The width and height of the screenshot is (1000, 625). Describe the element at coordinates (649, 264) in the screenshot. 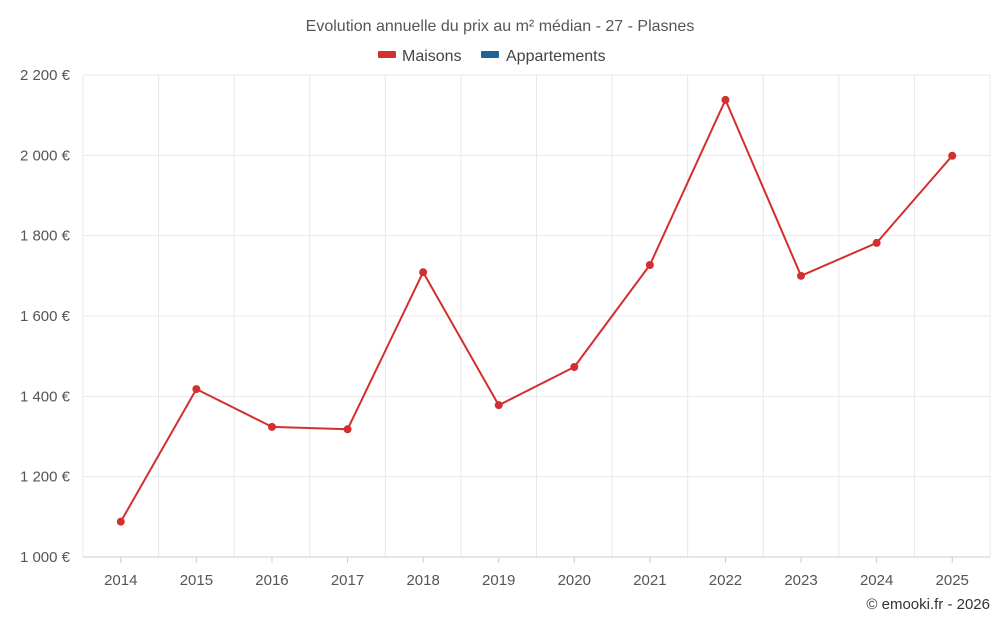

I see `data-point-maisons-2021` at that location.